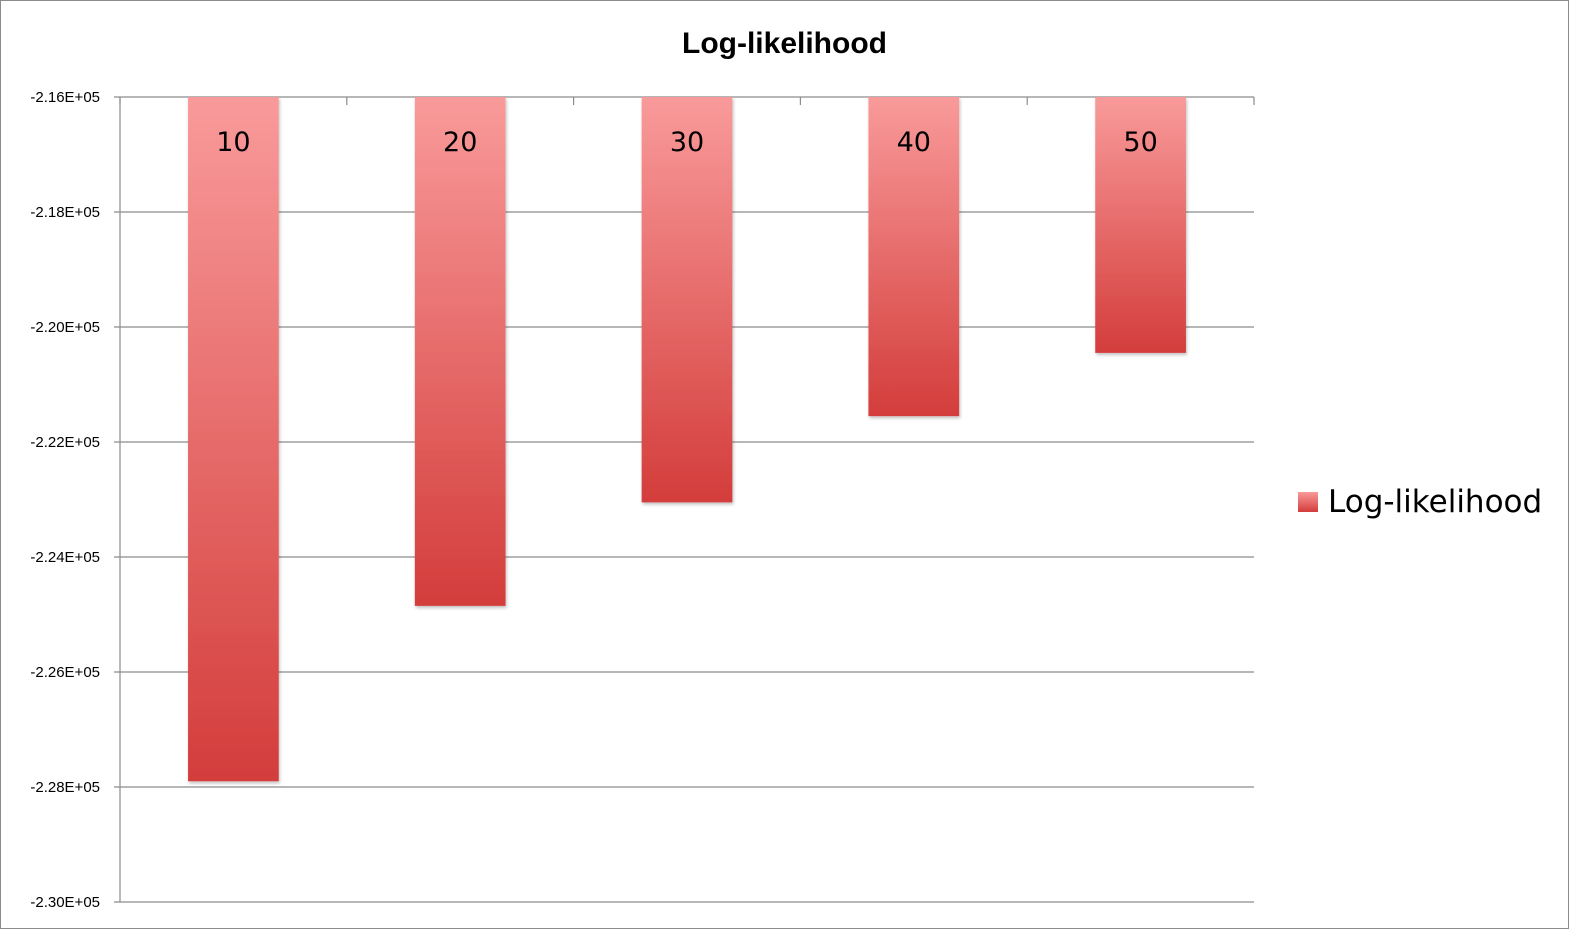 This screenshot has height=938, width=1581. What do you see at coordinates (65, 557) in the screenshot?
I see `y-tick-label: -2.24E+05` at bounding box center [65, 557].